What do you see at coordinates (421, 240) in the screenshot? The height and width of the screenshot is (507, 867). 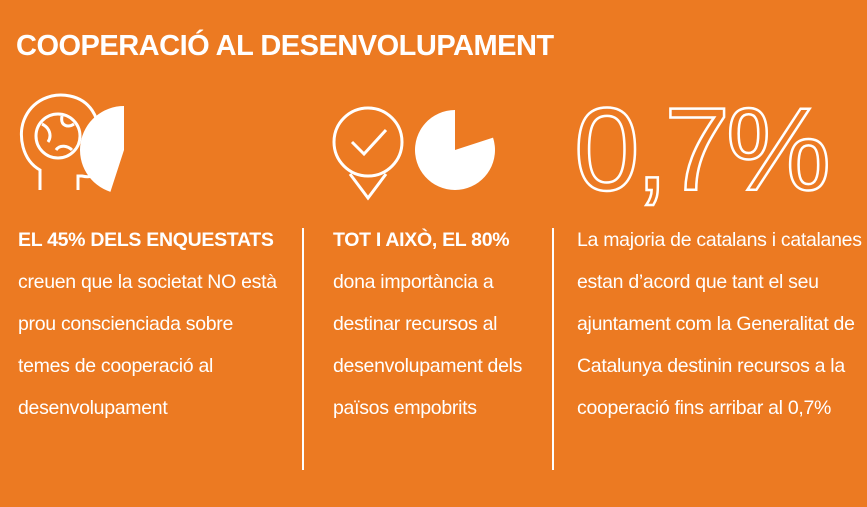 I see `highlight: TOT I AIXÒ, EL 80%` at bounding box center [421, 240].